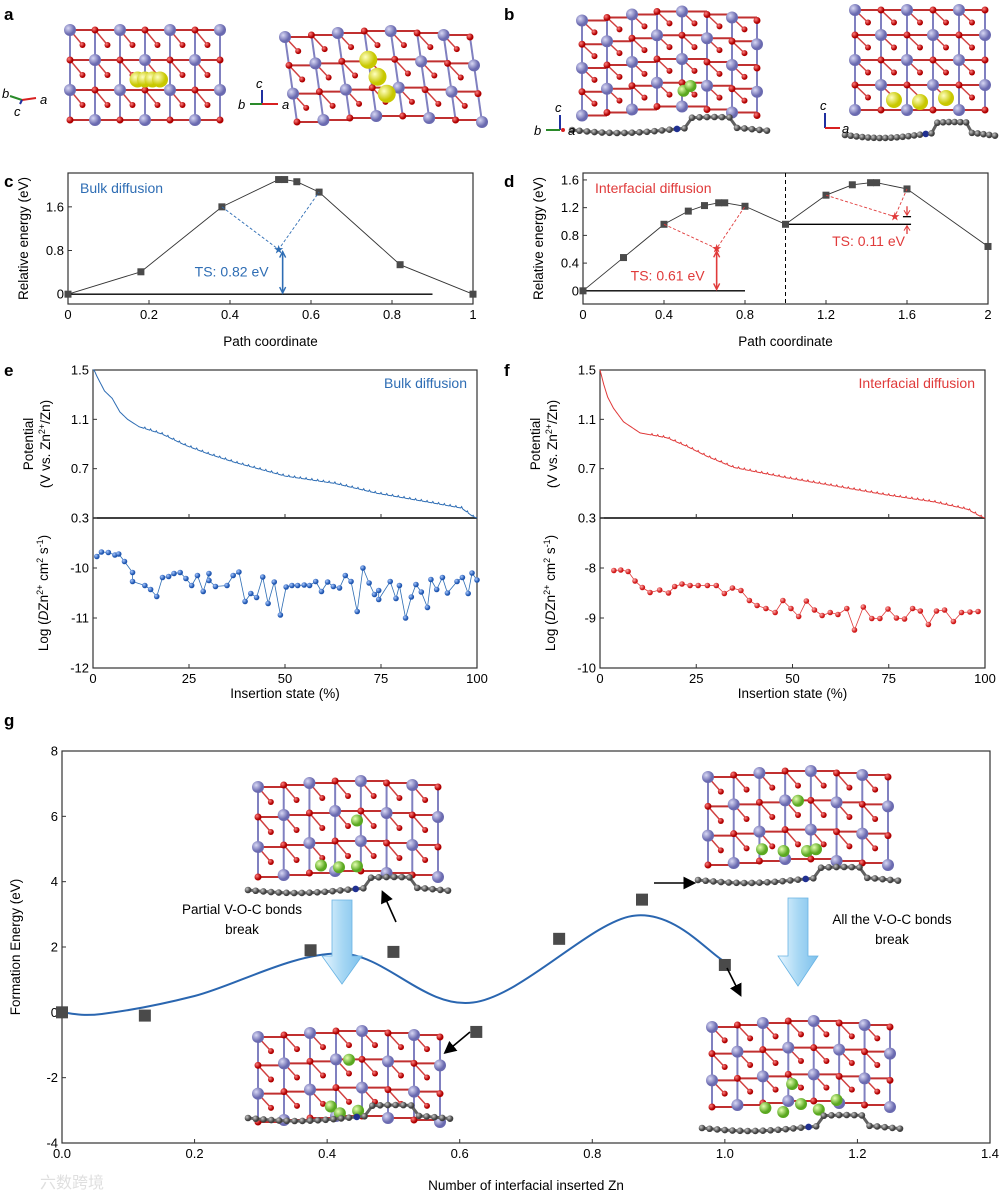 Image resolution: width=1000 pixels, height=1196 pixels. I want to click on y-tick-label: 0.3, so click(80, 518).